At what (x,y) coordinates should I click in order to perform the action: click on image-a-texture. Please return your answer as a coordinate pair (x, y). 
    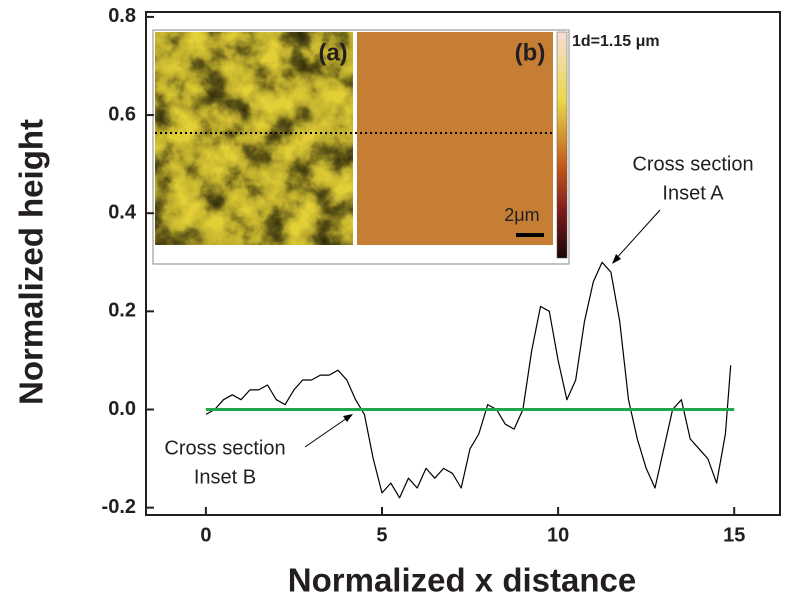
    Looking at the image, I should click on (254, 138).